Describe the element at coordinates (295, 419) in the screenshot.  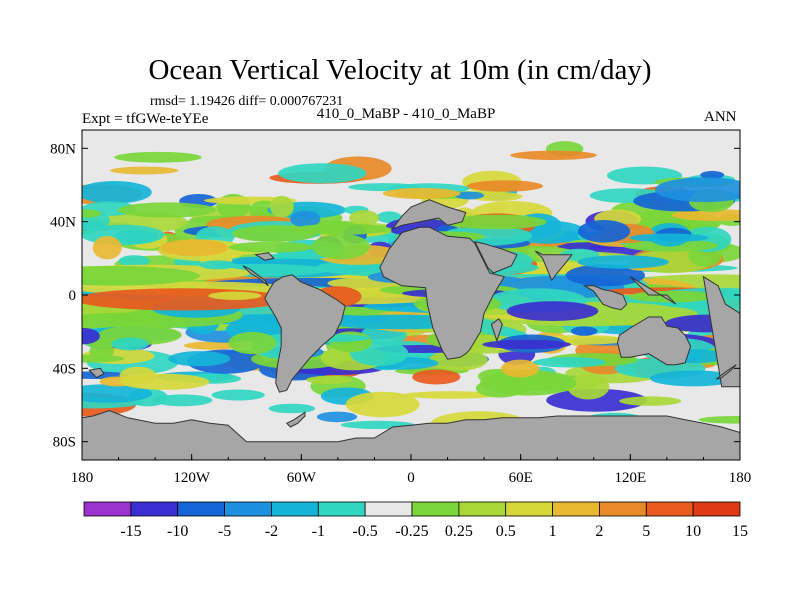
I see `land-antarctic-peninsula` at that location.